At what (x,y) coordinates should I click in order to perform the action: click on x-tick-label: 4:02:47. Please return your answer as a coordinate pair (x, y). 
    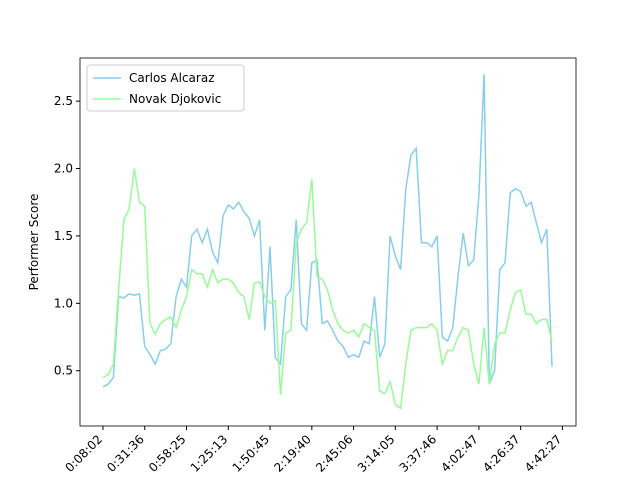
    Looking at the image, I should click on (459, 453).